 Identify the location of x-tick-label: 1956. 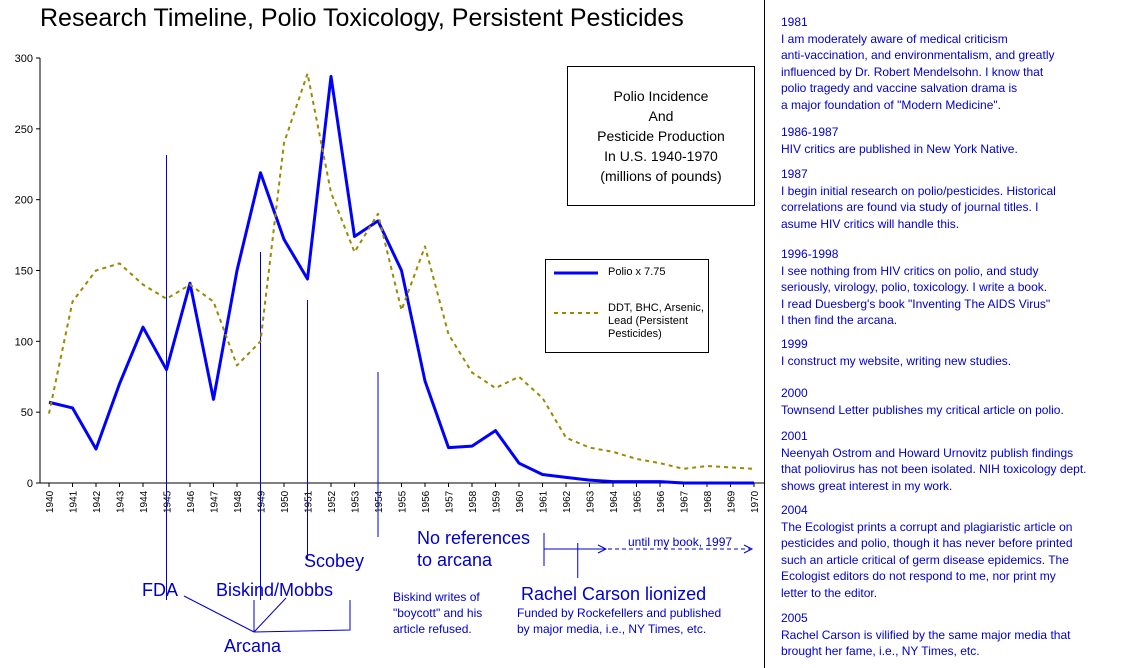
(426, 501).